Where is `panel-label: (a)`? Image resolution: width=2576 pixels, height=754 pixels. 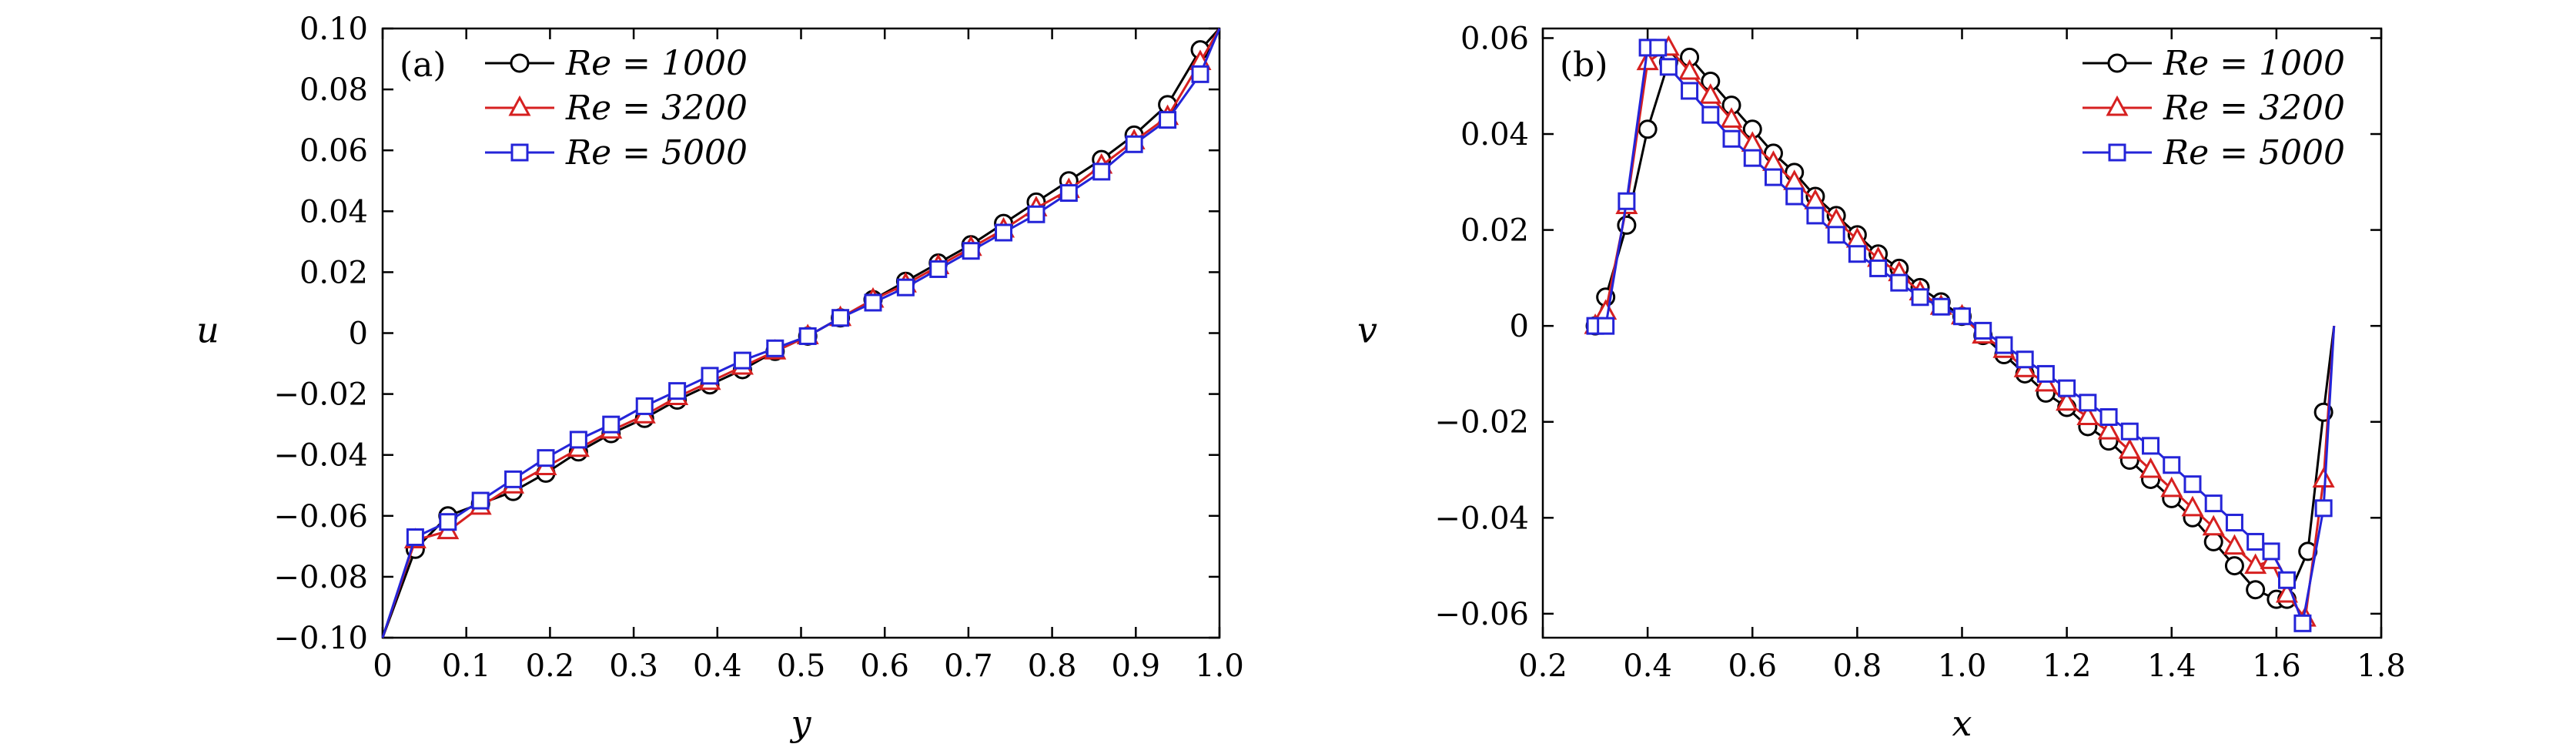 panel-label: (a) is located at coordinates (423, 65).